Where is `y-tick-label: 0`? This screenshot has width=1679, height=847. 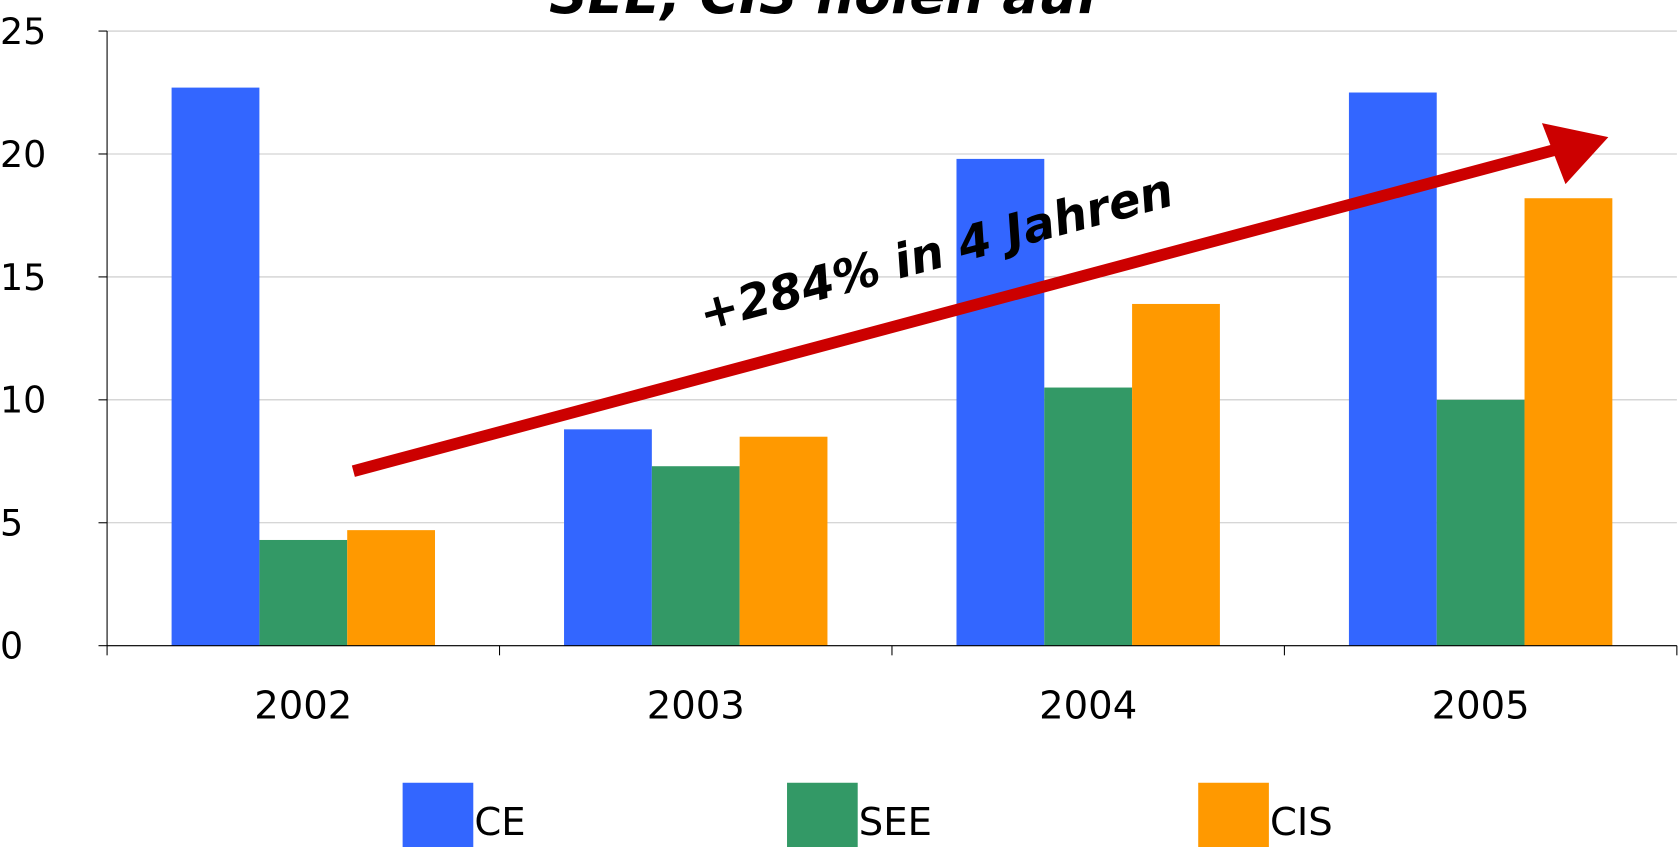 y-tick-label: 0 is located at coordinates (11, 646).